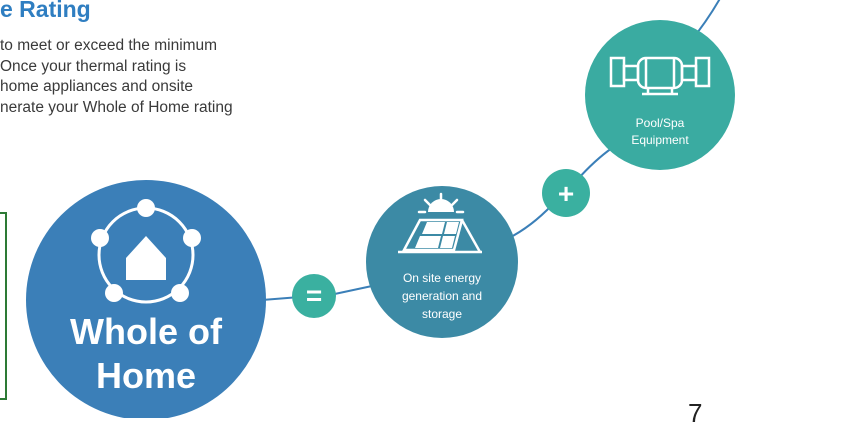 Image resolution: width=845 pixels, height=429 pixels. Describe the element at coordinates (442, 314) in the screenshot. I see `on-site-energy-label-line3: storage` at that location.